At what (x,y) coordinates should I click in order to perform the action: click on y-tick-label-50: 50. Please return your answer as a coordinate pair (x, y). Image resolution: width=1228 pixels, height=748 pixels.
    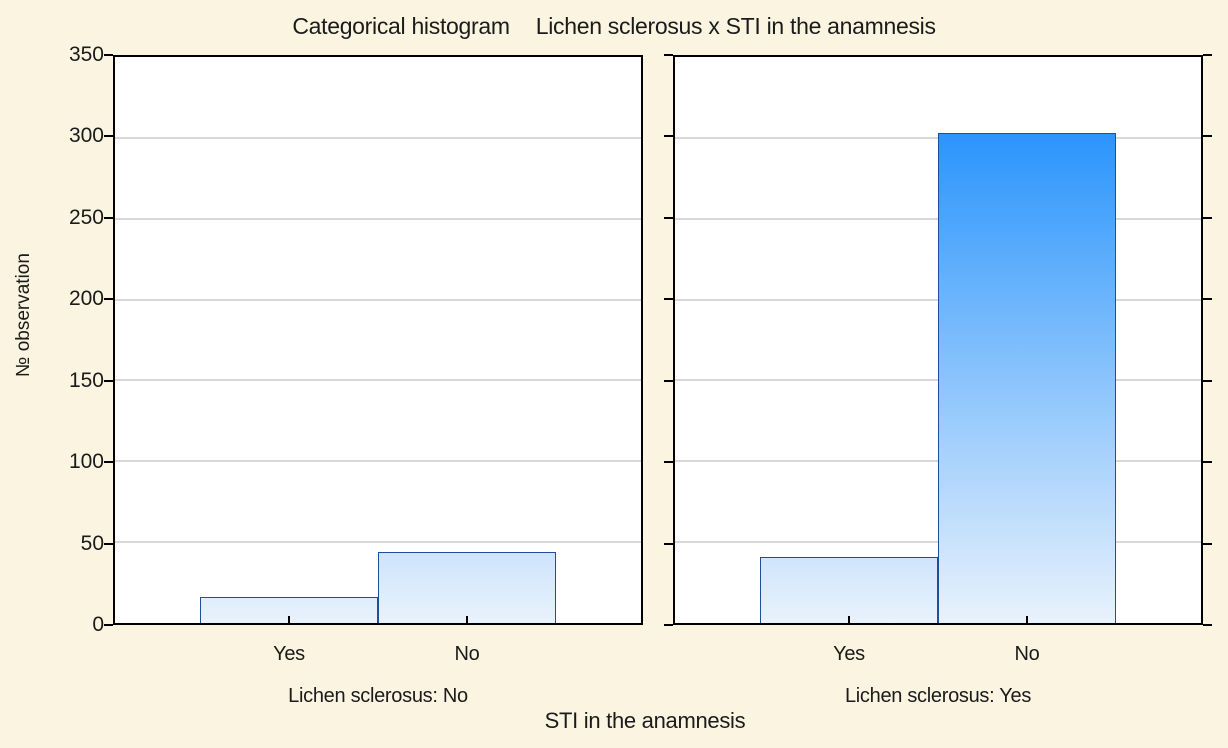
    Looking at the image, I should click on (92, 543).